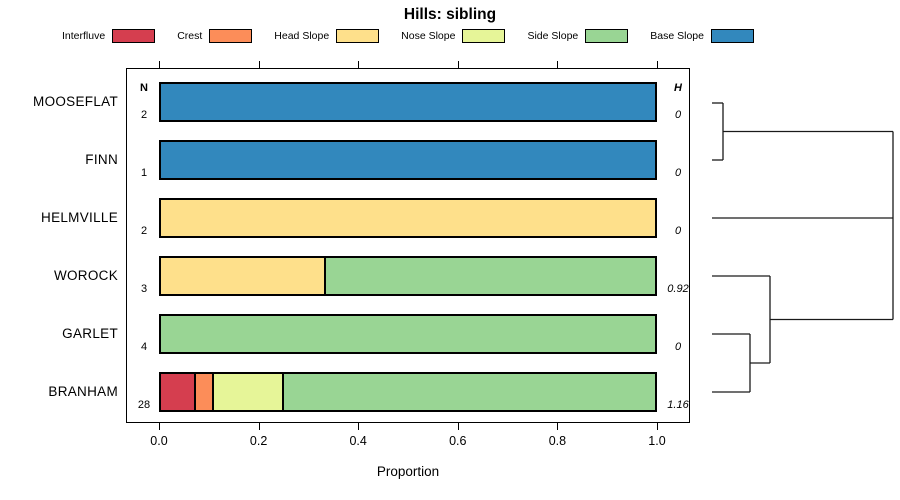  Describe the element at coordinates (90, 333) in the screenshot. I see `row-label-garlet: GARLET` at that location.